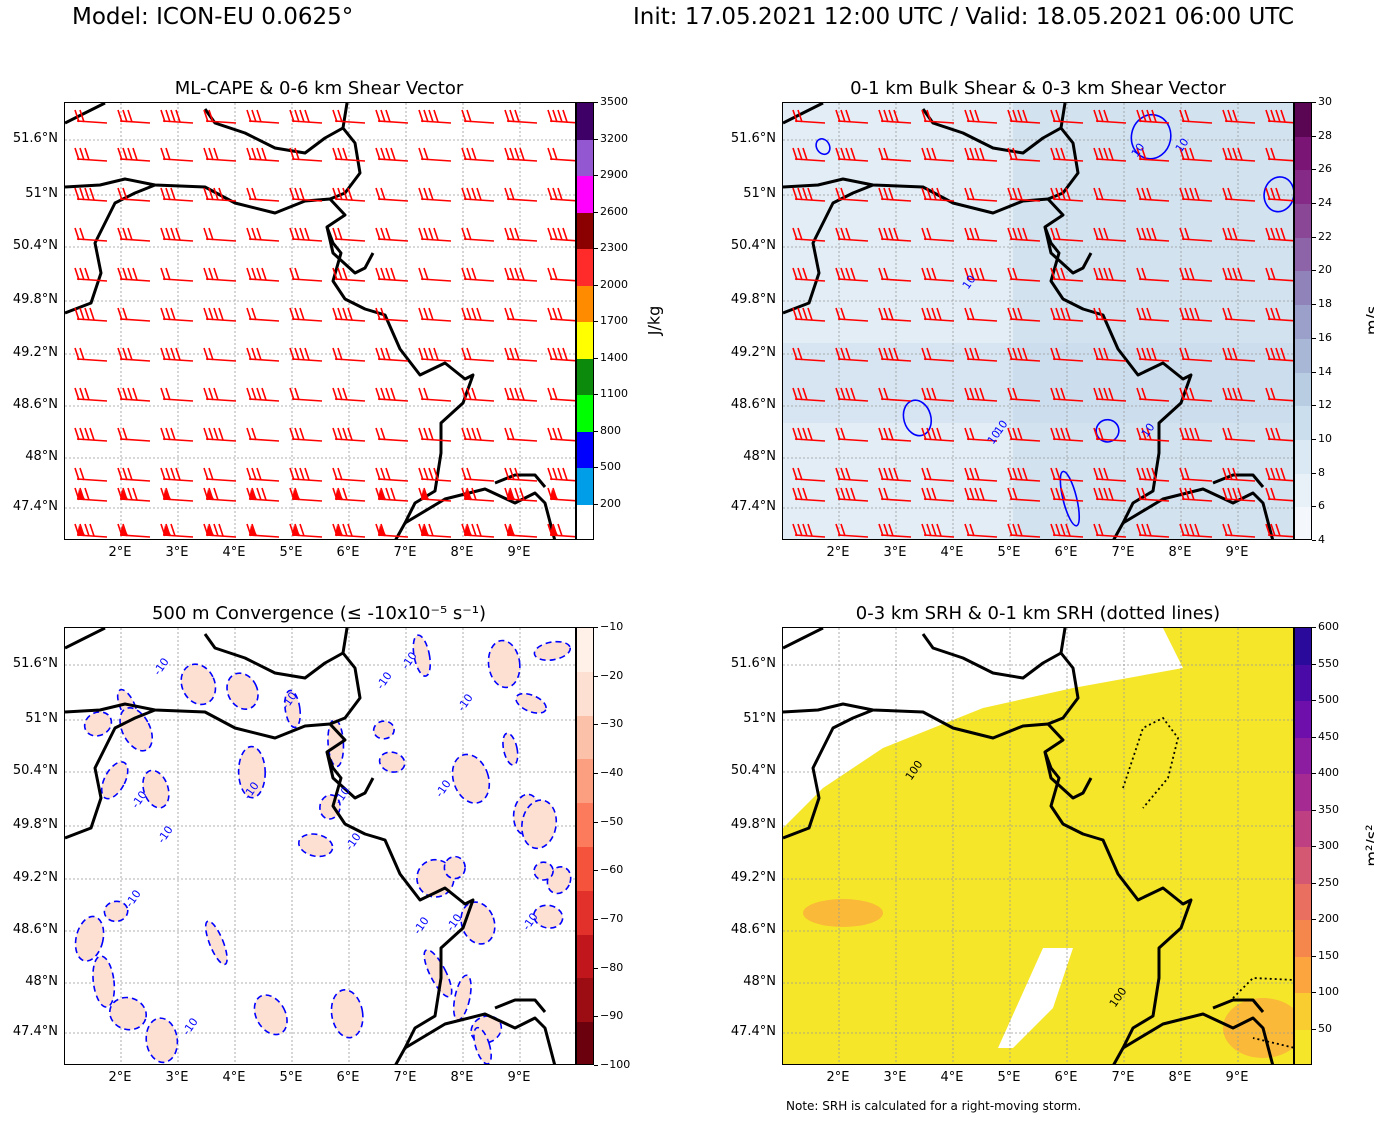 Image resolution: width=1374 pixels, height=1121 pixels. What do you see at coordinates (1038, 846) in the screenshot?
I see `map-area: 100 100` at bounding box center [1038, 846].